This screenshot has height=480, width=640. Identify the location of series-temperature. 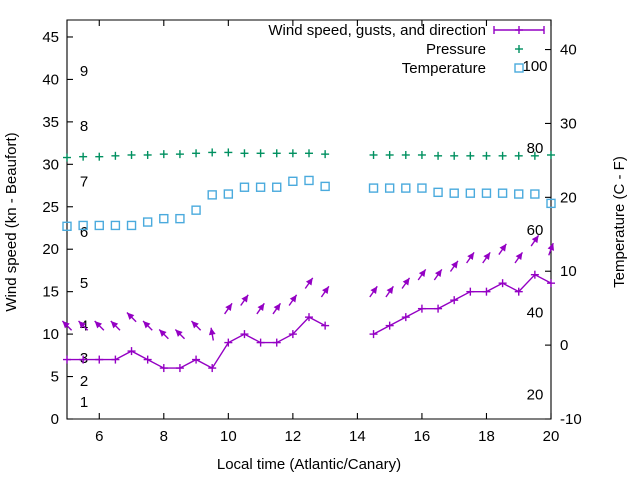
(309, 203).